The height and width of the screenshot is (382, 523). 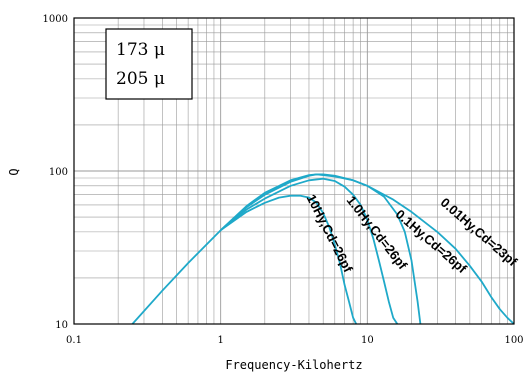 I want to click on legend-item-205: 205 μ, so click(x=140, y=79).